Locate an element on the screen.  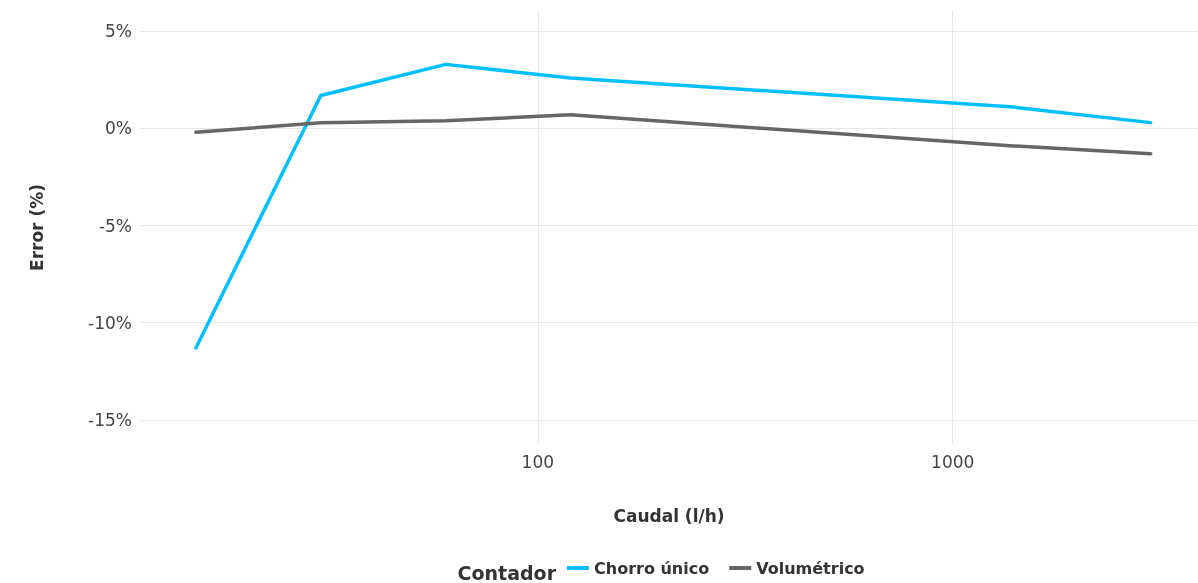
legend-label: Volumétrico is located at coordinates (810, 568).